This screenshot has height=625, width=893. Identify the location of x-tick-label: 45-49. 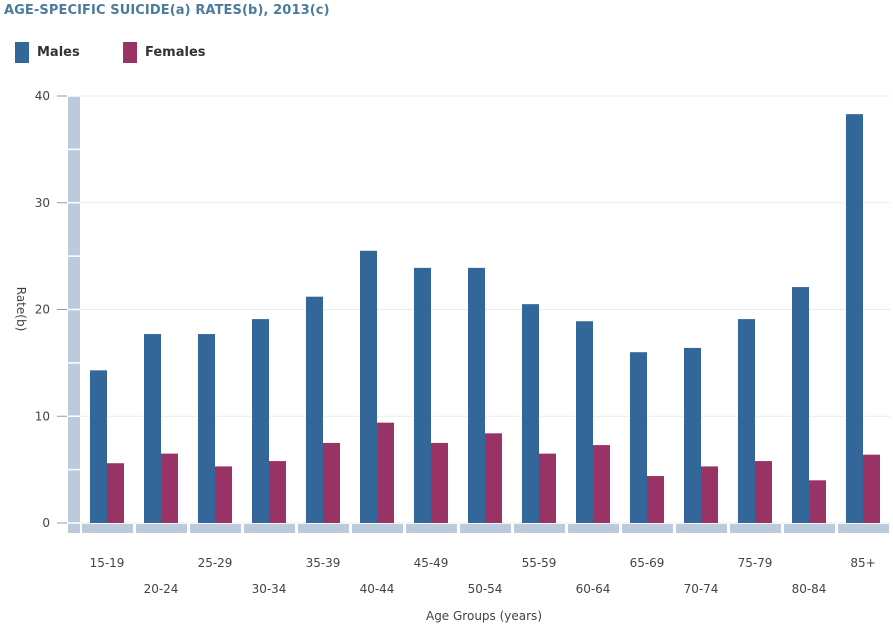
(431, 563).